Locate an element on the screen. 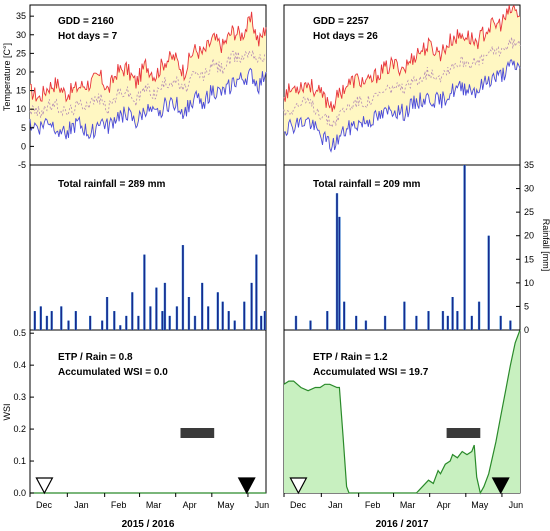 This screenshot has width=550, height=531. wsi-acc-left: Accumulated WSI = 0.0 is located at coordinates (113, 372).